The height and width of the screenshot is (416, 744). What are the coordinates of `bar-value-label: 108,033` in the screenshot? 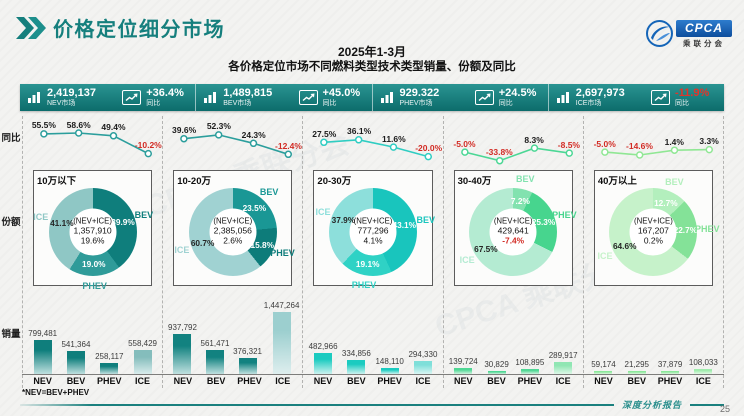 It's located at (703, 363).